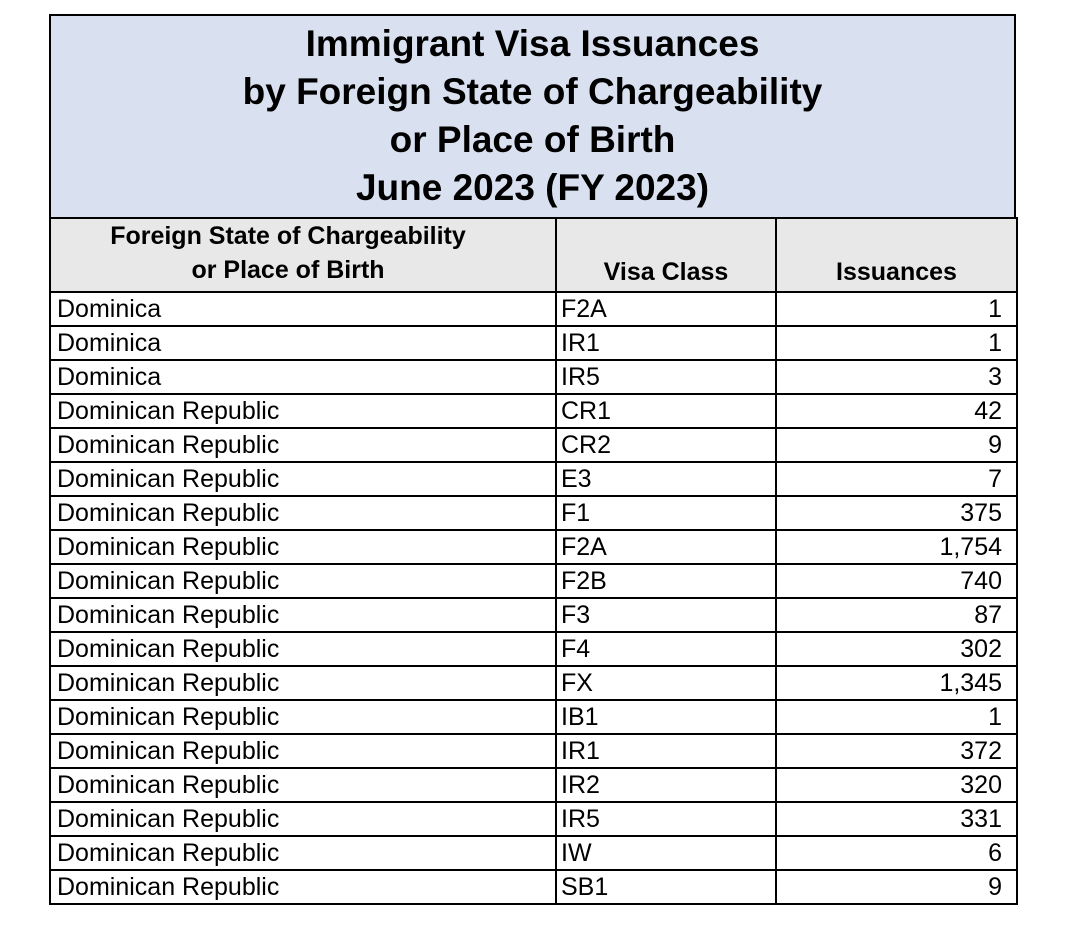 The height and width of the screenshot is (928, 1080). Describe the element at coordinates (896, 751) in the screenshot. I see `cell-issuances: 372` at that location.